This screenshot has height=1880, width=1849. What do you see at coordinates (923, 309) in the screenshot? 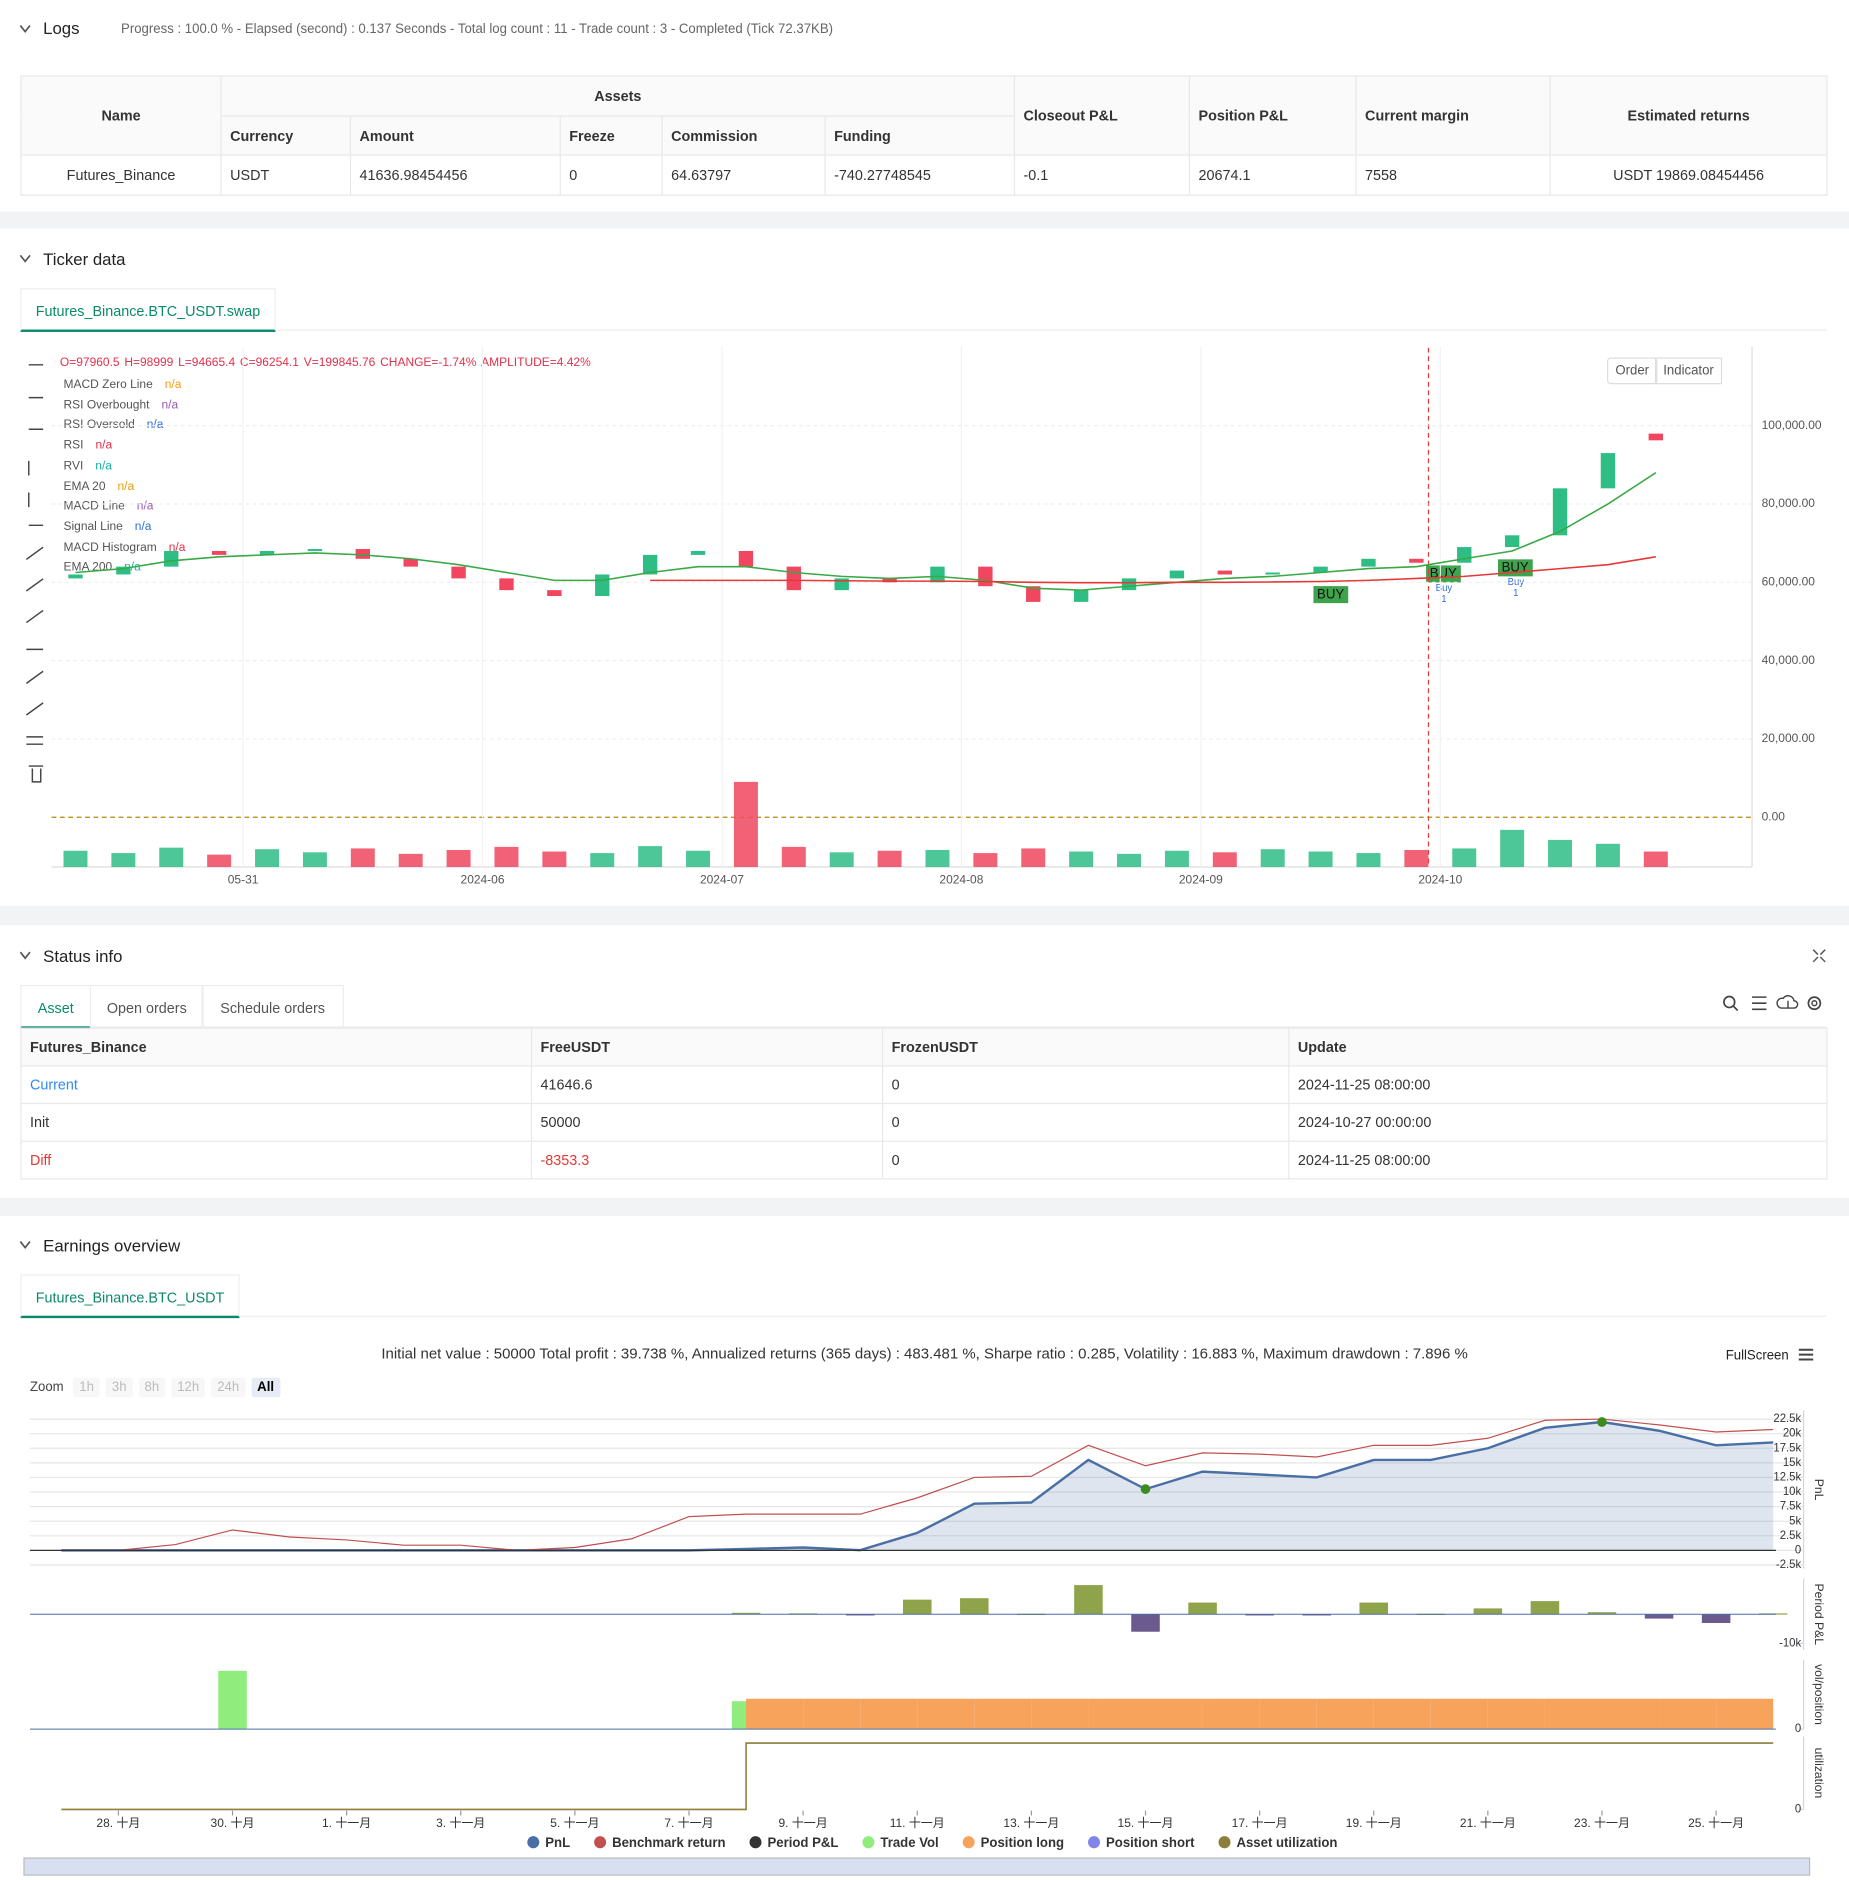
I see `tab-bar` at bounding box center [923, 309].